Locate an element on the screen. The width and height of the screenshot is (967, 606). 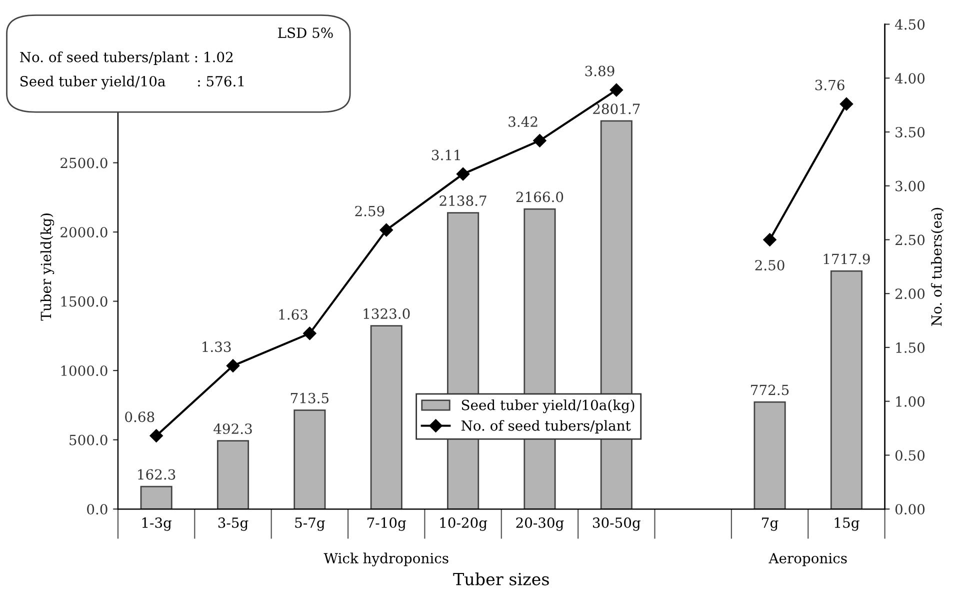
legend-label: Seed tuber yield/10a(kg) is located at coordinates (548, 406).